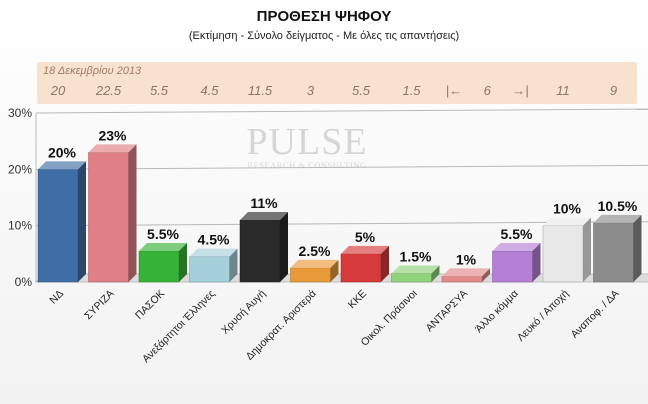  I want to click on y-tick-label: 10%, so click(20, 226).